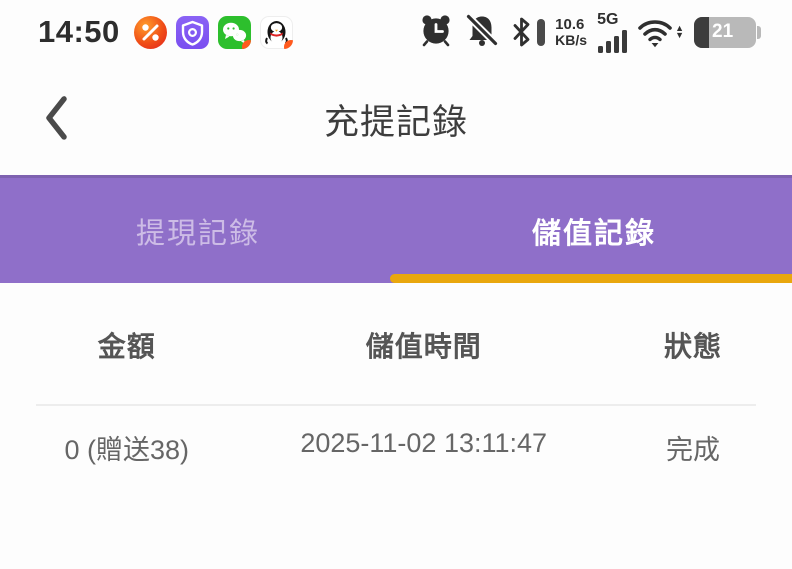  Describe the element at coordinates (150, 32) in the screenshot. I see `music-app-icon` at that location.